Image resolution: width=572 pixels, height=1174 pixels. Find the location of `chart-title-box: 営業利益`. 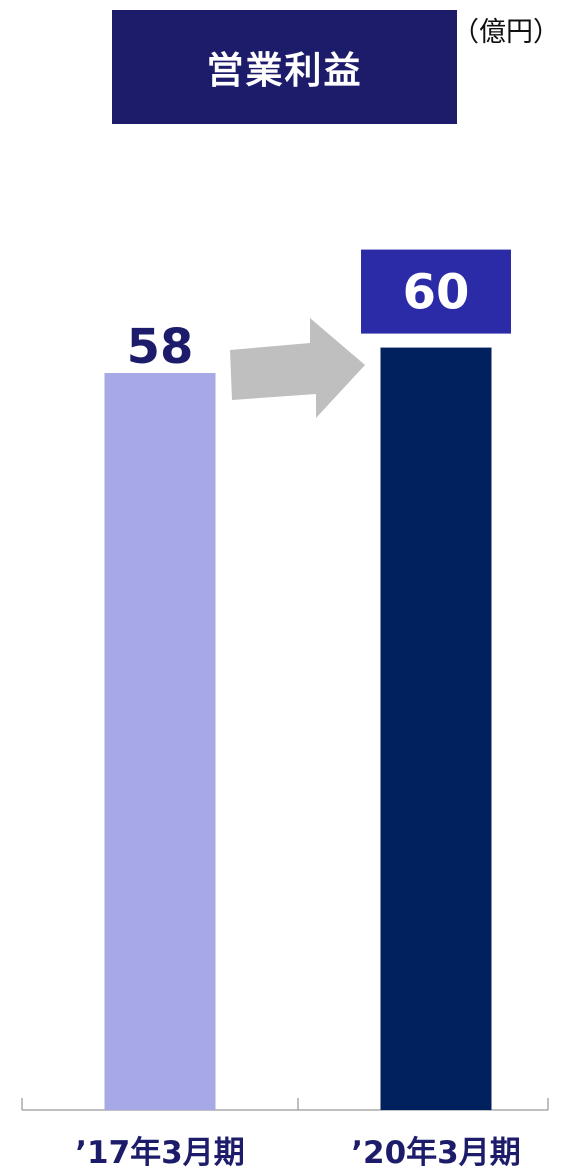

chart-title-box: 営業利益 is located at coordinates (284, 67).